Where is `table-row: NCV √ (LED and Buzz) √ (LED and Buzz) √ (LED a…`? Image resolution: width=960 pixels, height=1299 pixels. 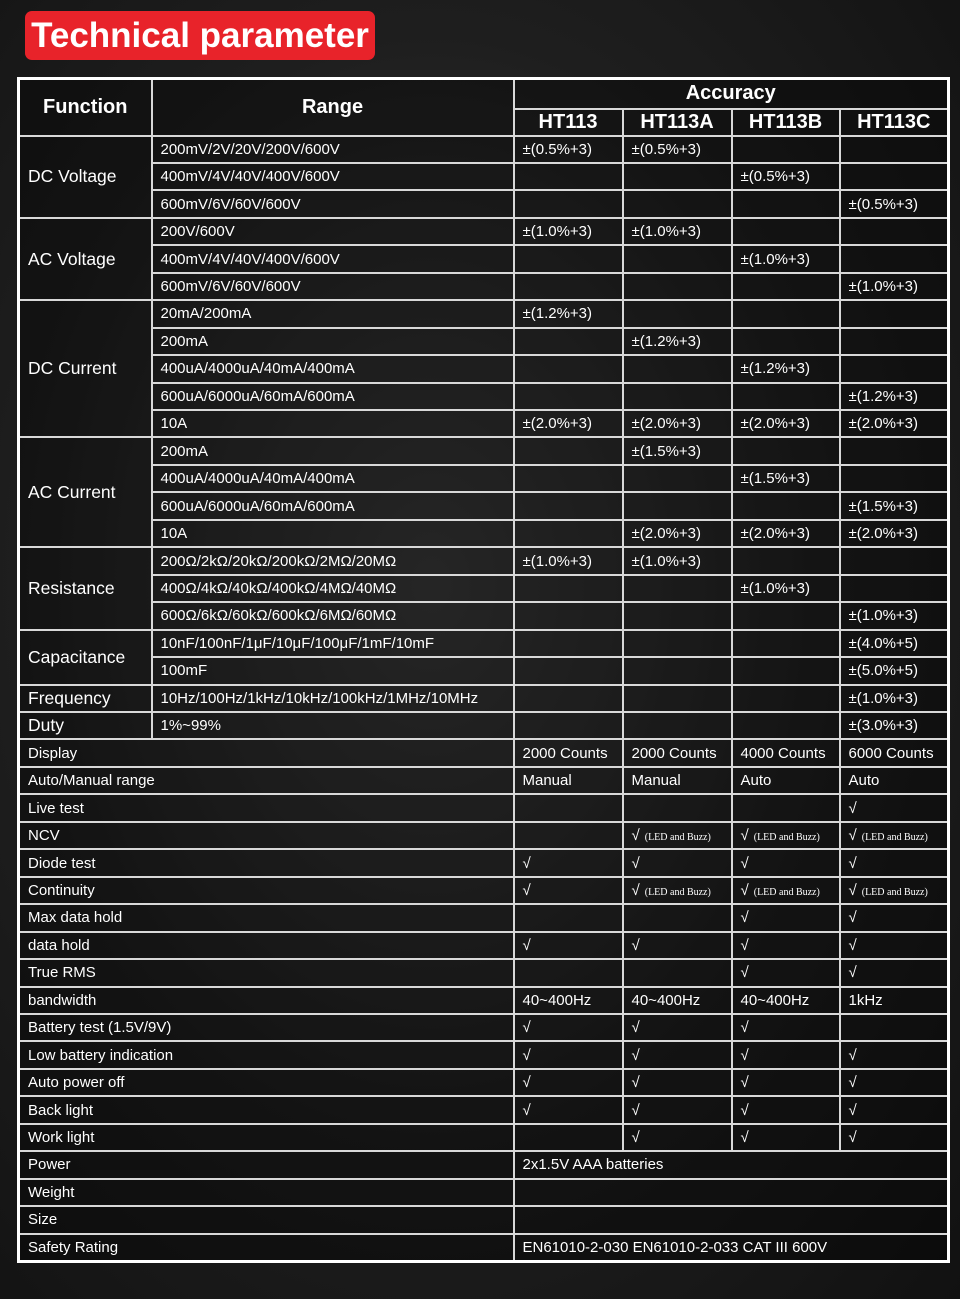 table-row: NCV √ (LED and Buzz) √ (LED and Buzz) √ (LED a… is located at coordinates (483, 835).